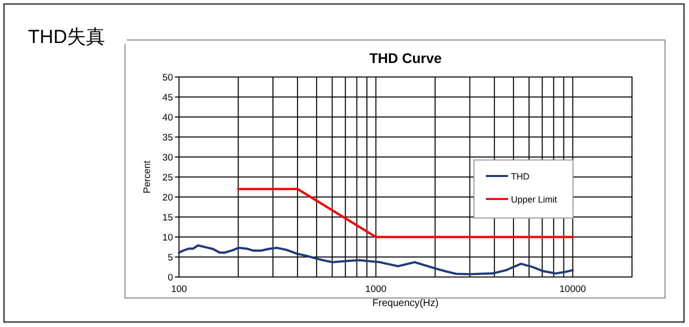 The width and height of the screenshot is (689, 327). What do you see at coordinates (375, 289) in the screenshot?
I see `x-tick-label: 1000` at bounding box center [375, 289].